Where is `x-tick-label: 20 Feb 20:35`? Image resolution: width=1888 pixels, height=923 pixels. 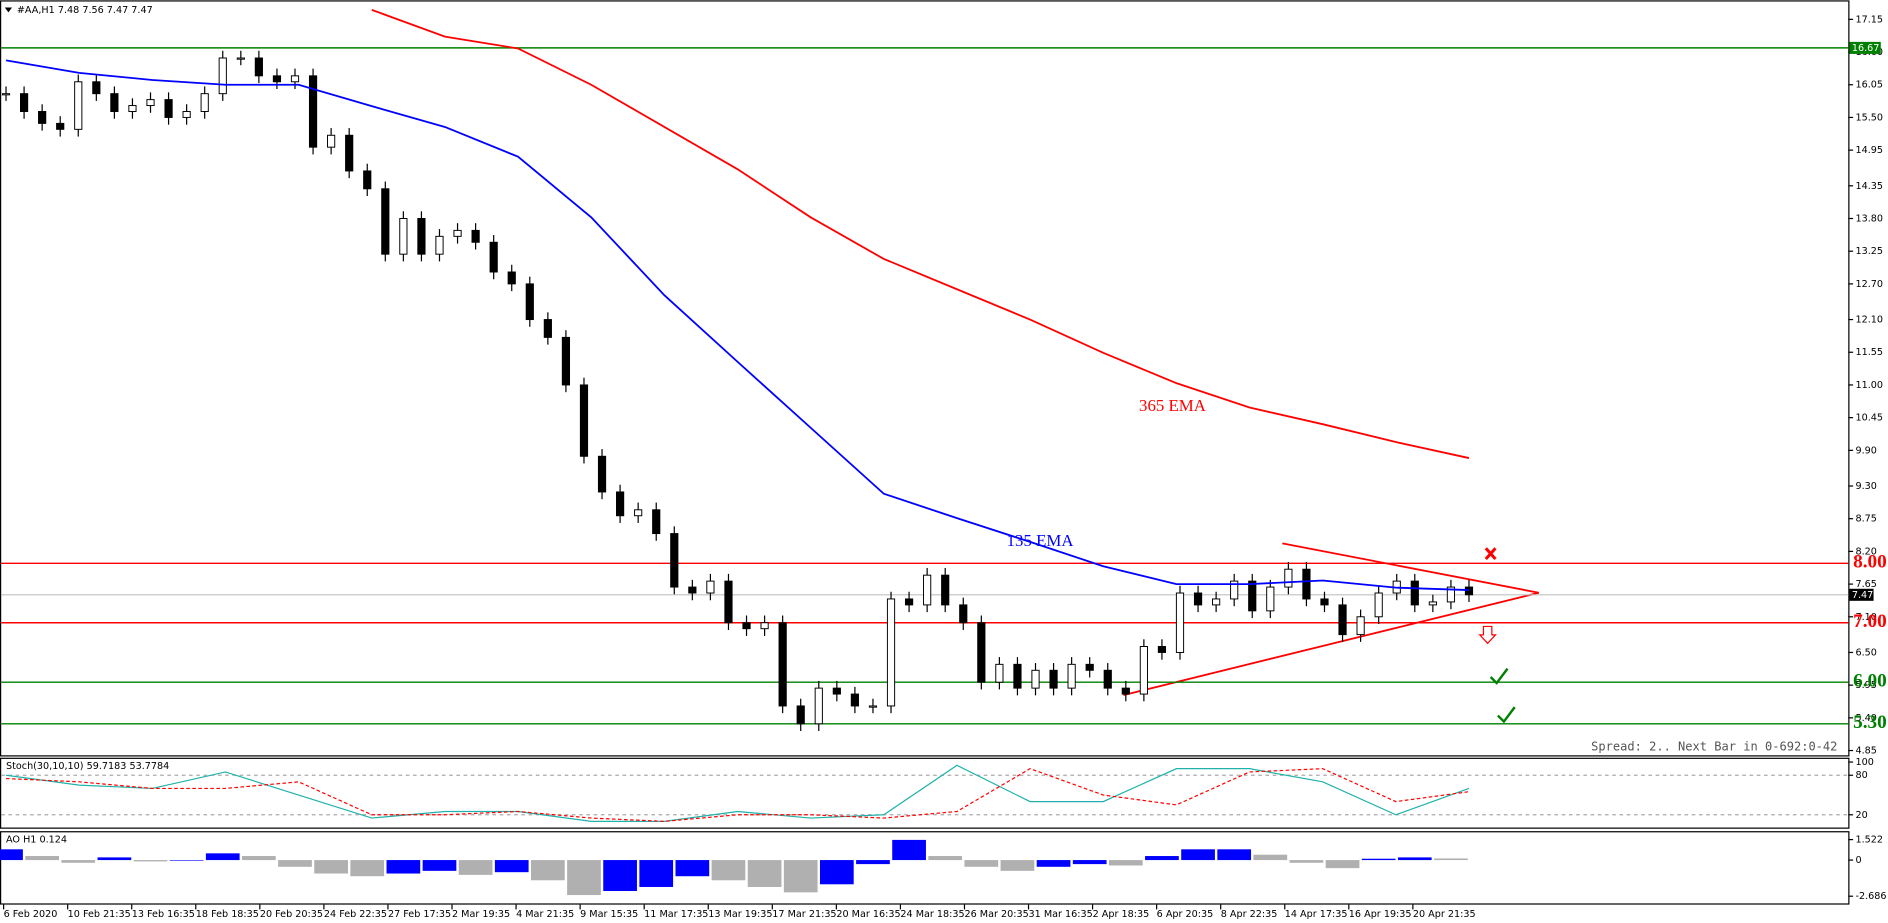 x-tick-label: 20 Feb 20:35 is located at coordinates (291, 914).